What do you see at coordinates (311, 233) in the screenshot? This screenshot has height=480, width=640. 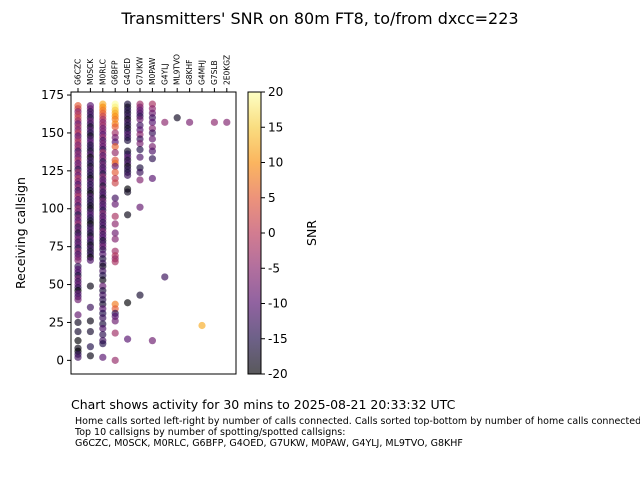 I see `colorbar-label: SNR` at bounding box center [311, 233].